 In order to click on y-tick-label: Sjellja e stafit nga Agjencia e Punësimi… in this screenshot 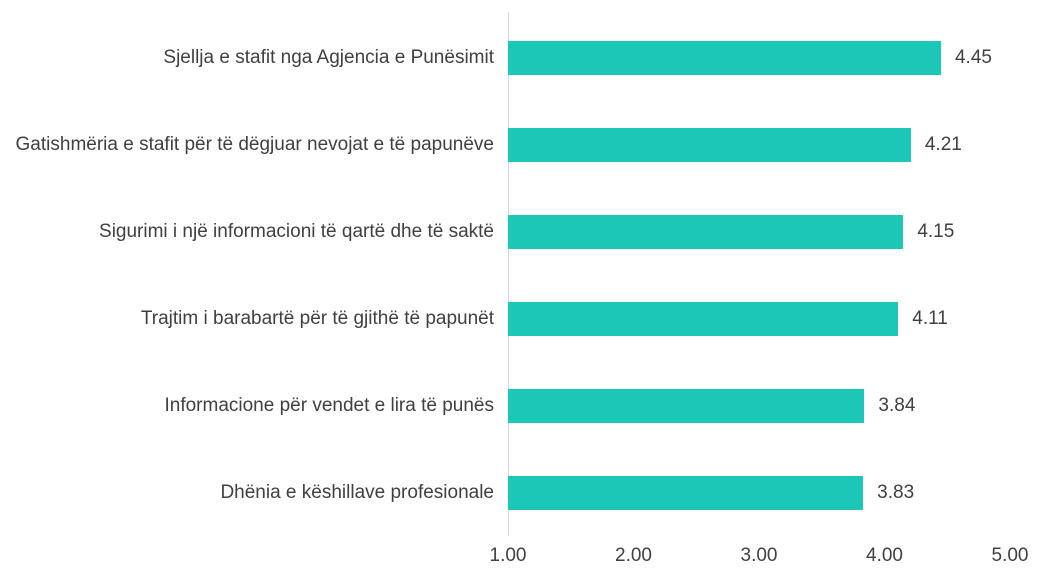, I will do `click(328, 57)`.